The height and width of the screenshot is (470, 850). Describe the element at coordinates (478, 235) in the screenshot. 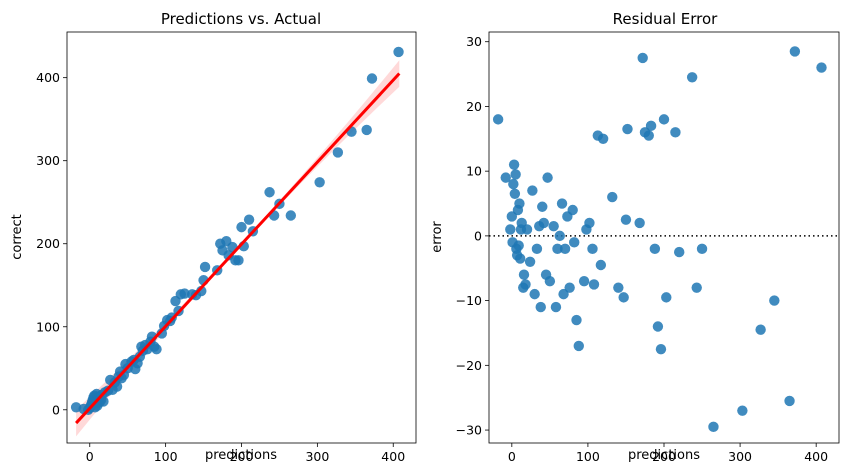

I see `y-tick-label: 0` at that location.